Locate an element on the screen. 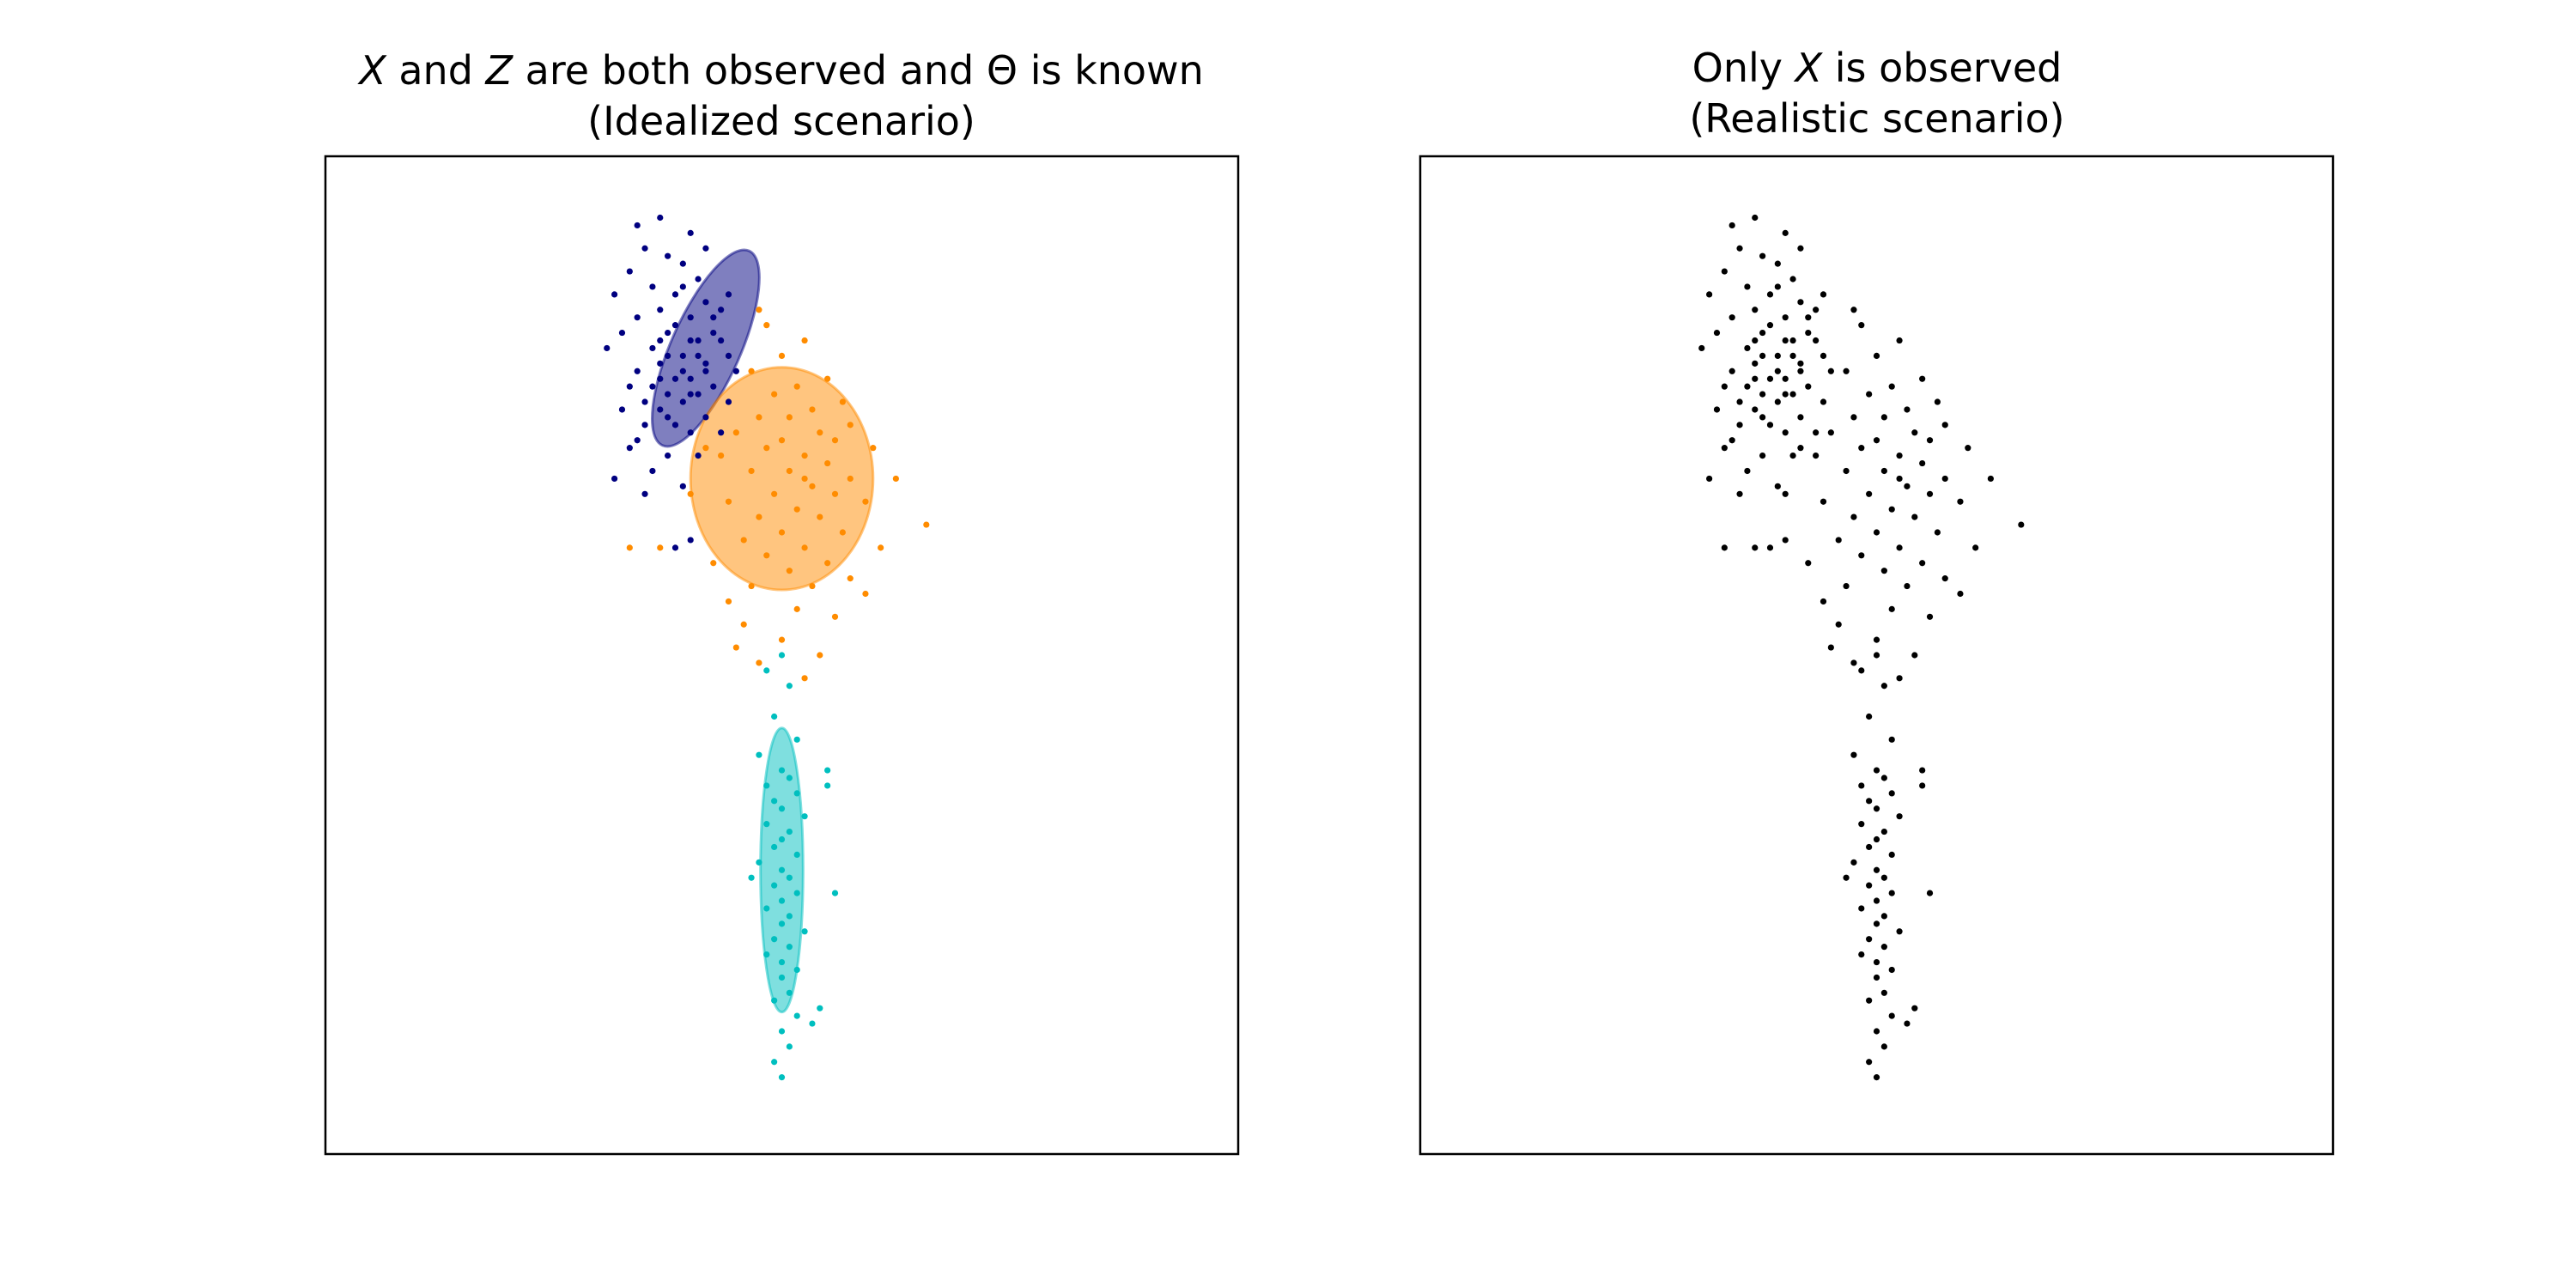  left-title-text-rest: are both observed and Θ is known is located at coordinates (858, 70).